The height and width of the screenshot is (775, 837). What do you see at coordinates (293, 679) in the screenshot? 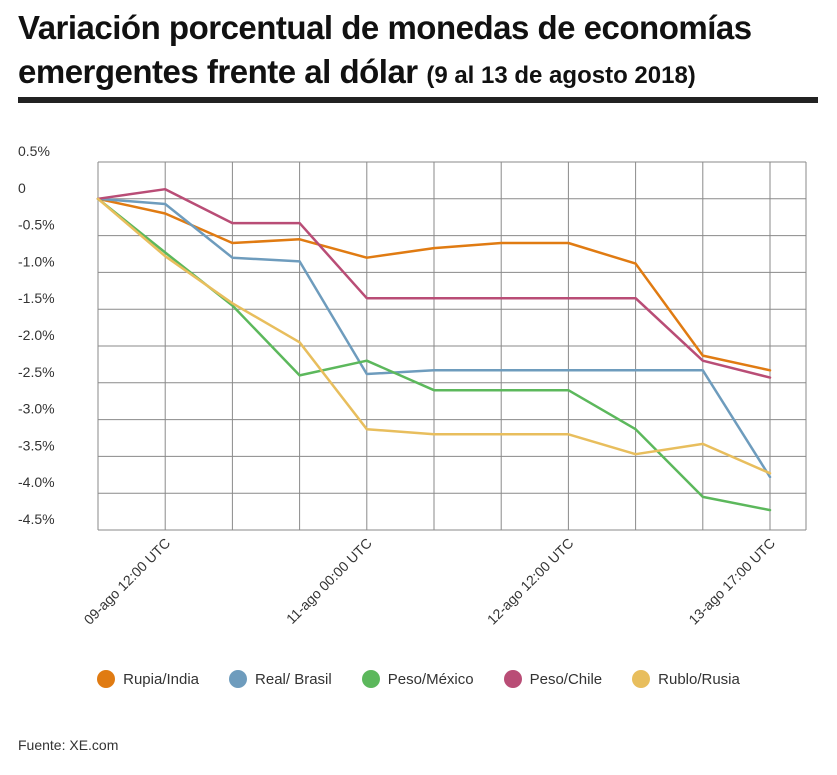
I see `legend-label: Real/ Brasil` at bounding box center [293, 679].